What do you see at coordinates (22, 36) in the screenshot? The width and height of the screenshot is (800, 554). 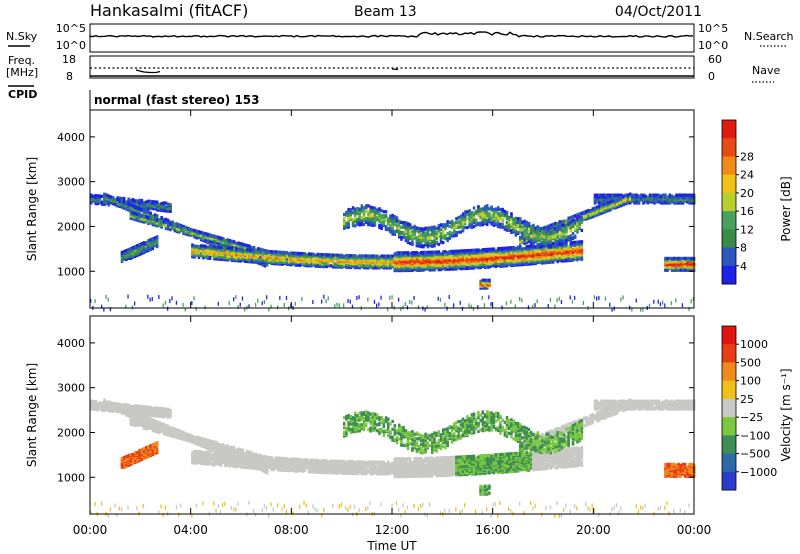 I see `nsky-label: N.Sky` at bounding box center [22, 36].